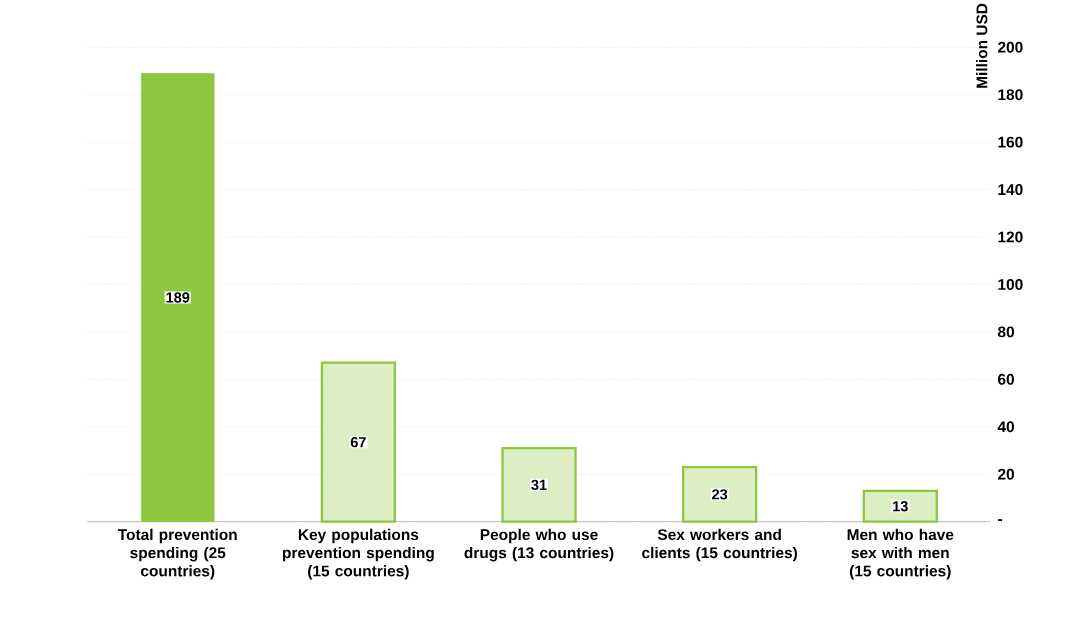 Image resolution: width=1078 pixels, height=633 pixels. I want to click on y-tick-label: 140, so click(1010, 190).